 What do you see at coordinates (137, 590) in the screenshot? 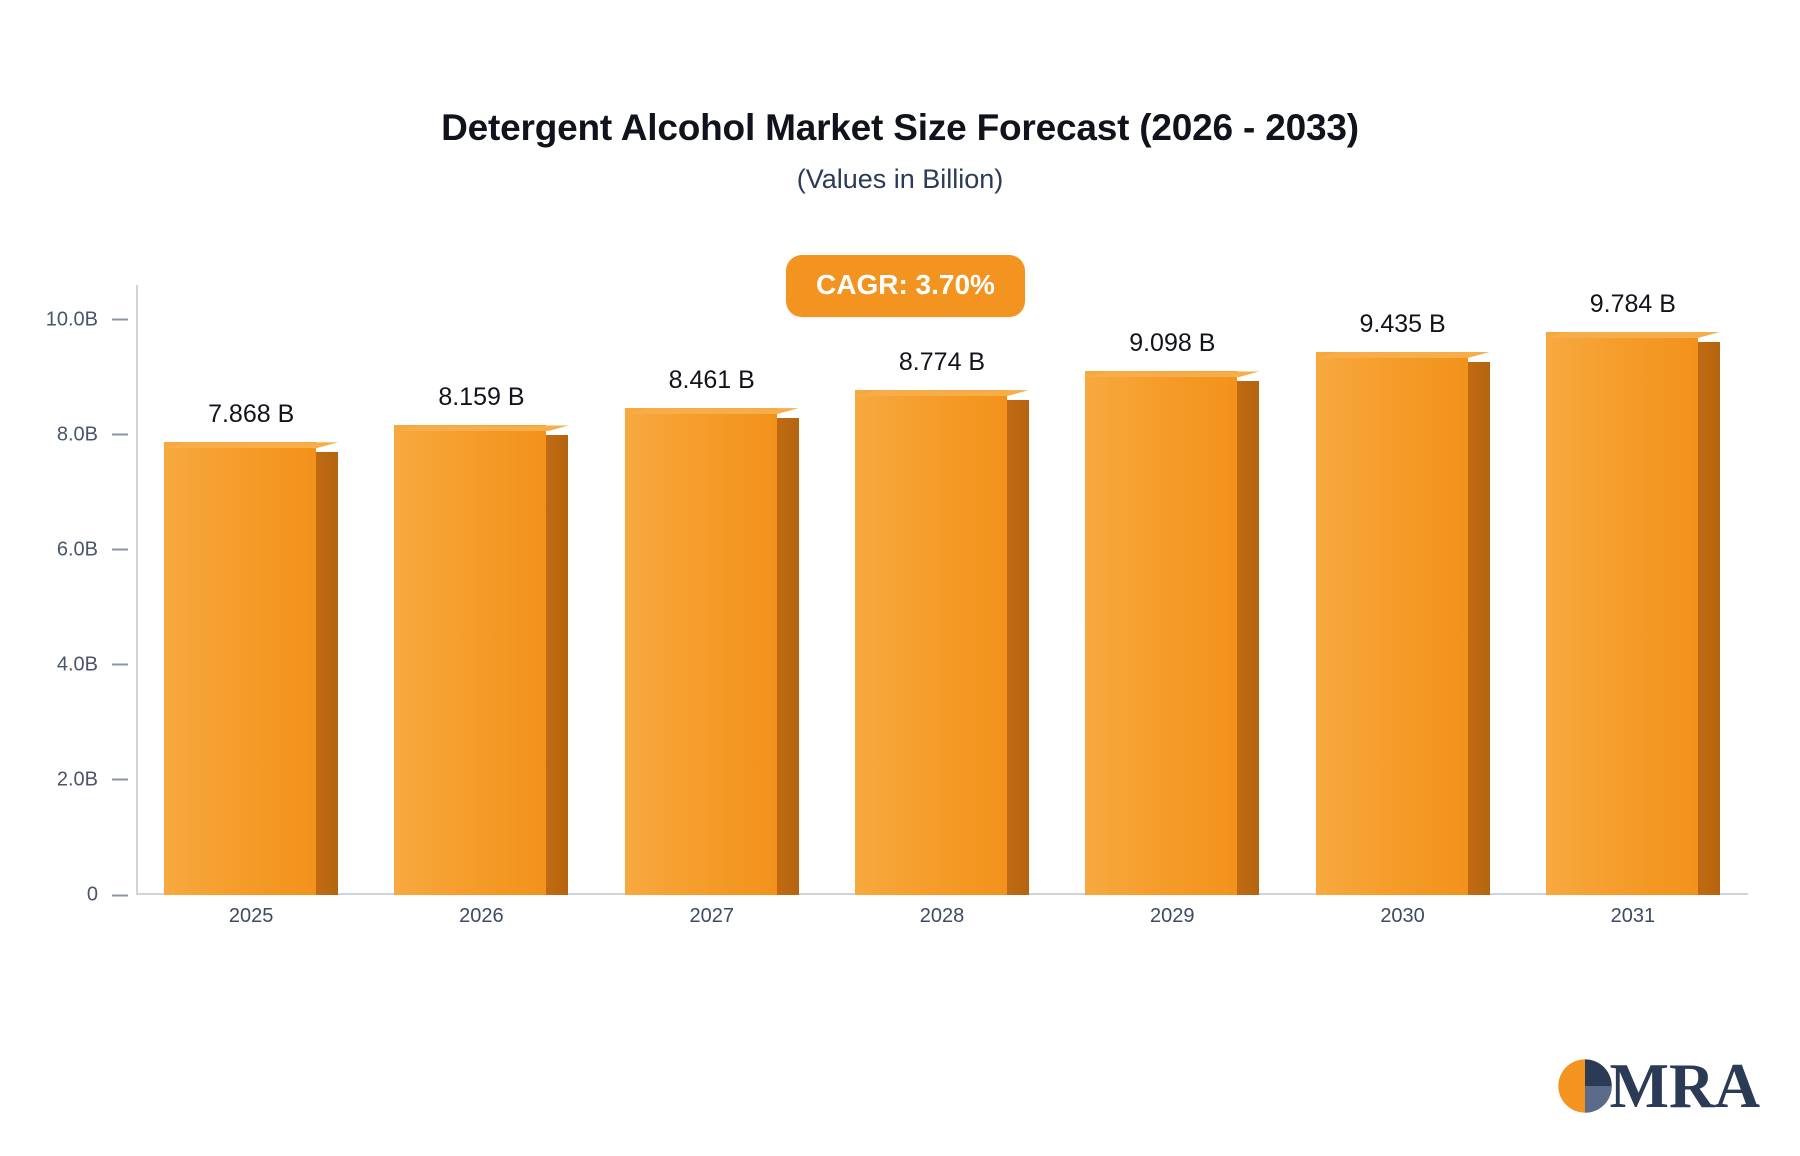
I see `y-axis-line` at bounding box center [137, 590].